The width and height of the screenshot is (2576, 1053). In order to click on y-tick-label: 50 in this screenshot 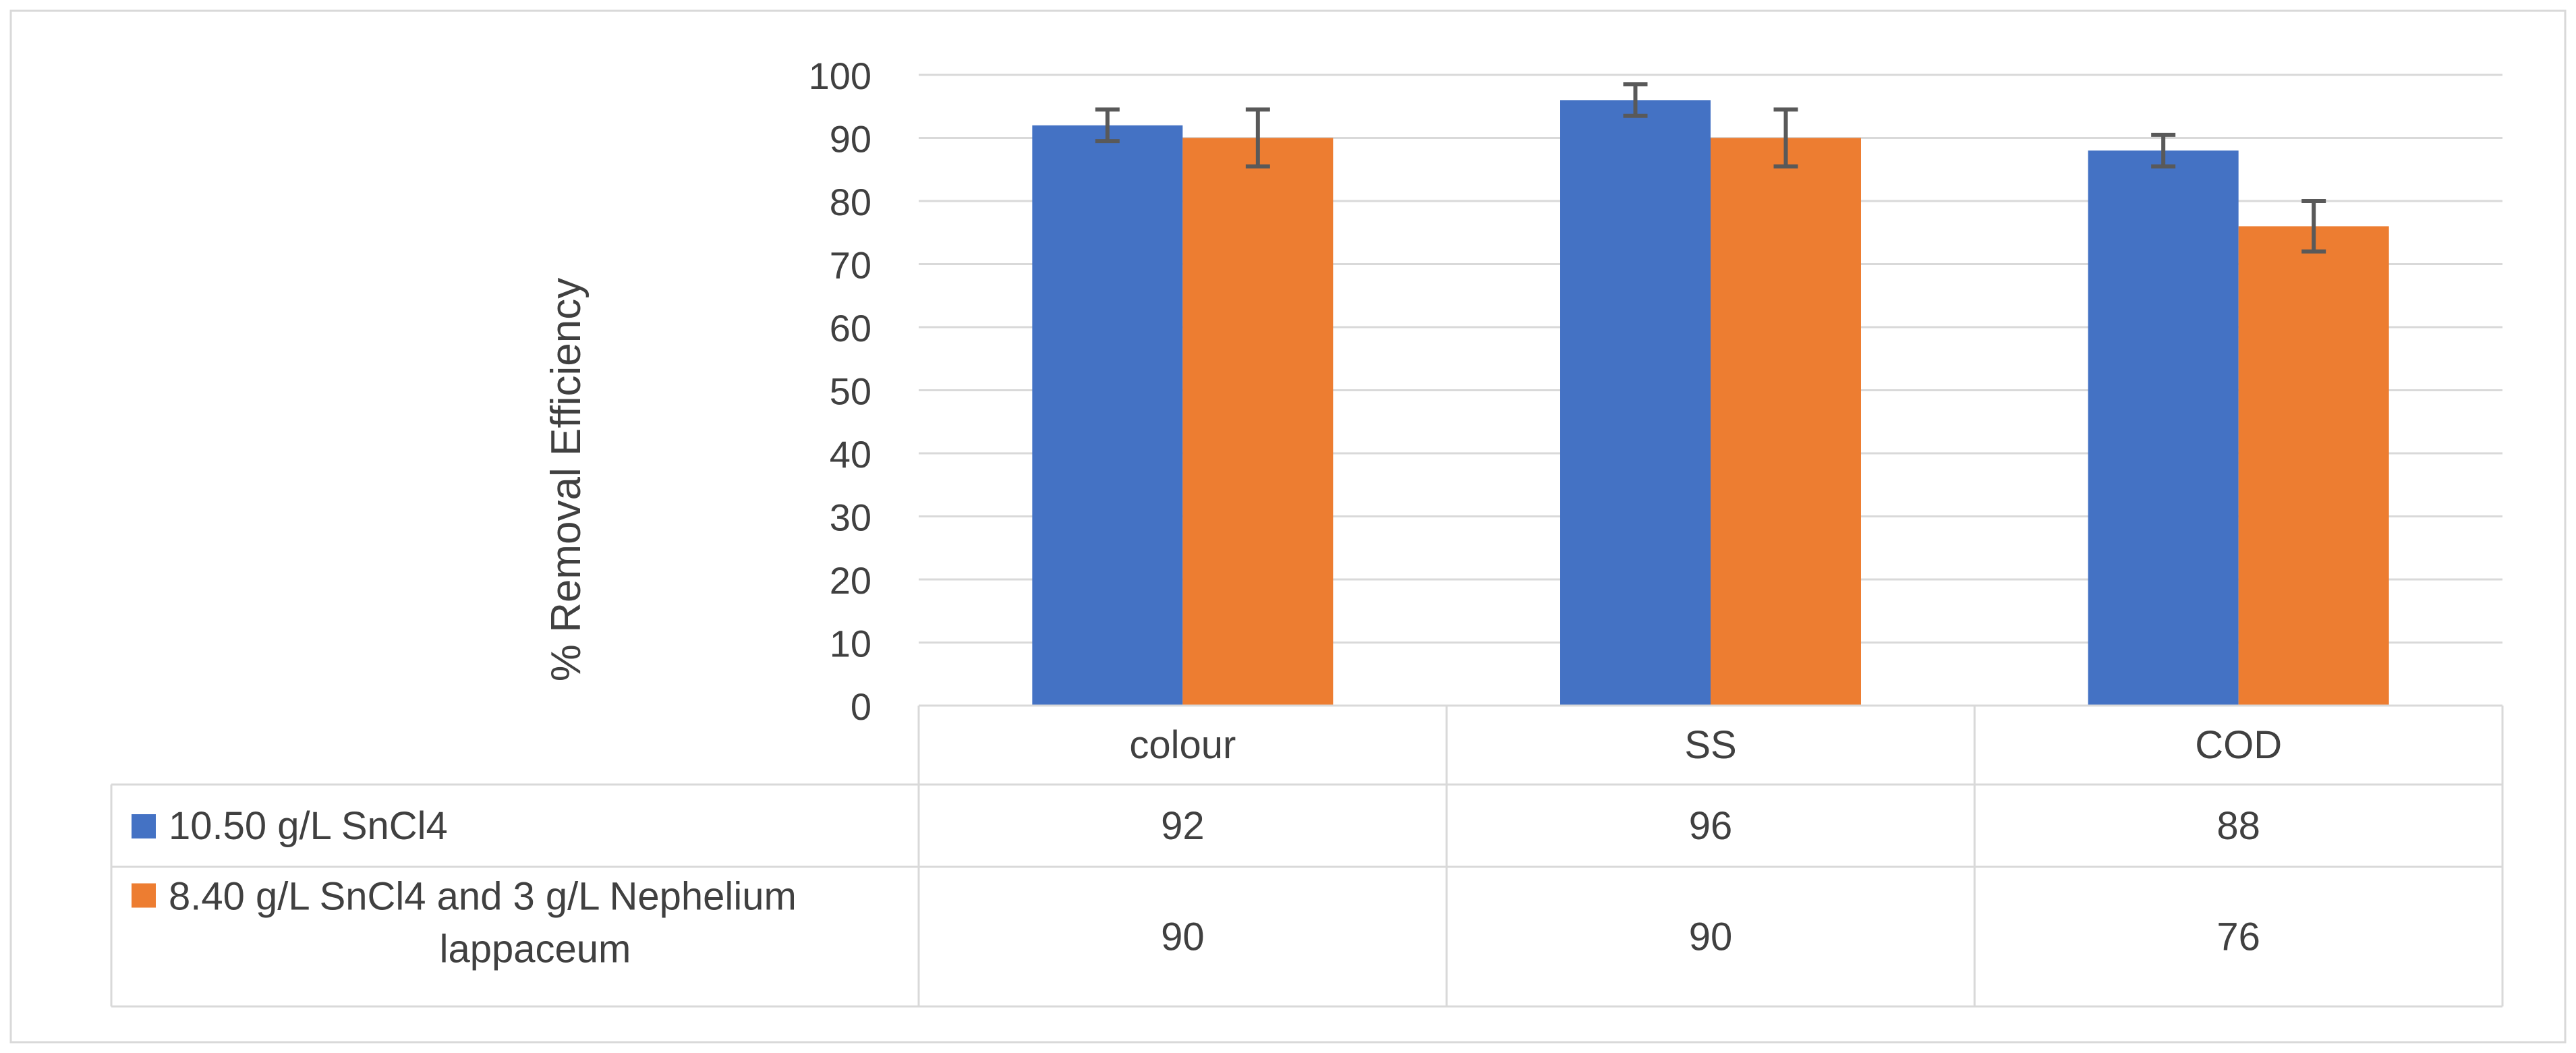, I will do `click(850, 391)`.